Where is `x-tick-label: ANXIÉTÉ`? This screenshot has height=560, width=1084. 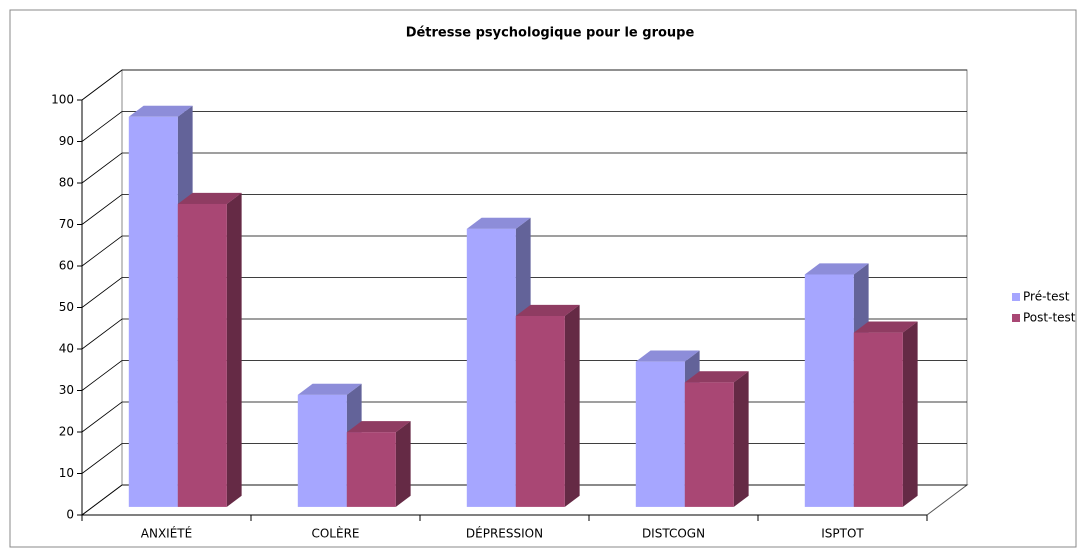
x-tick-label: ANXIÉTÉ is located at coordinates (166, 533).